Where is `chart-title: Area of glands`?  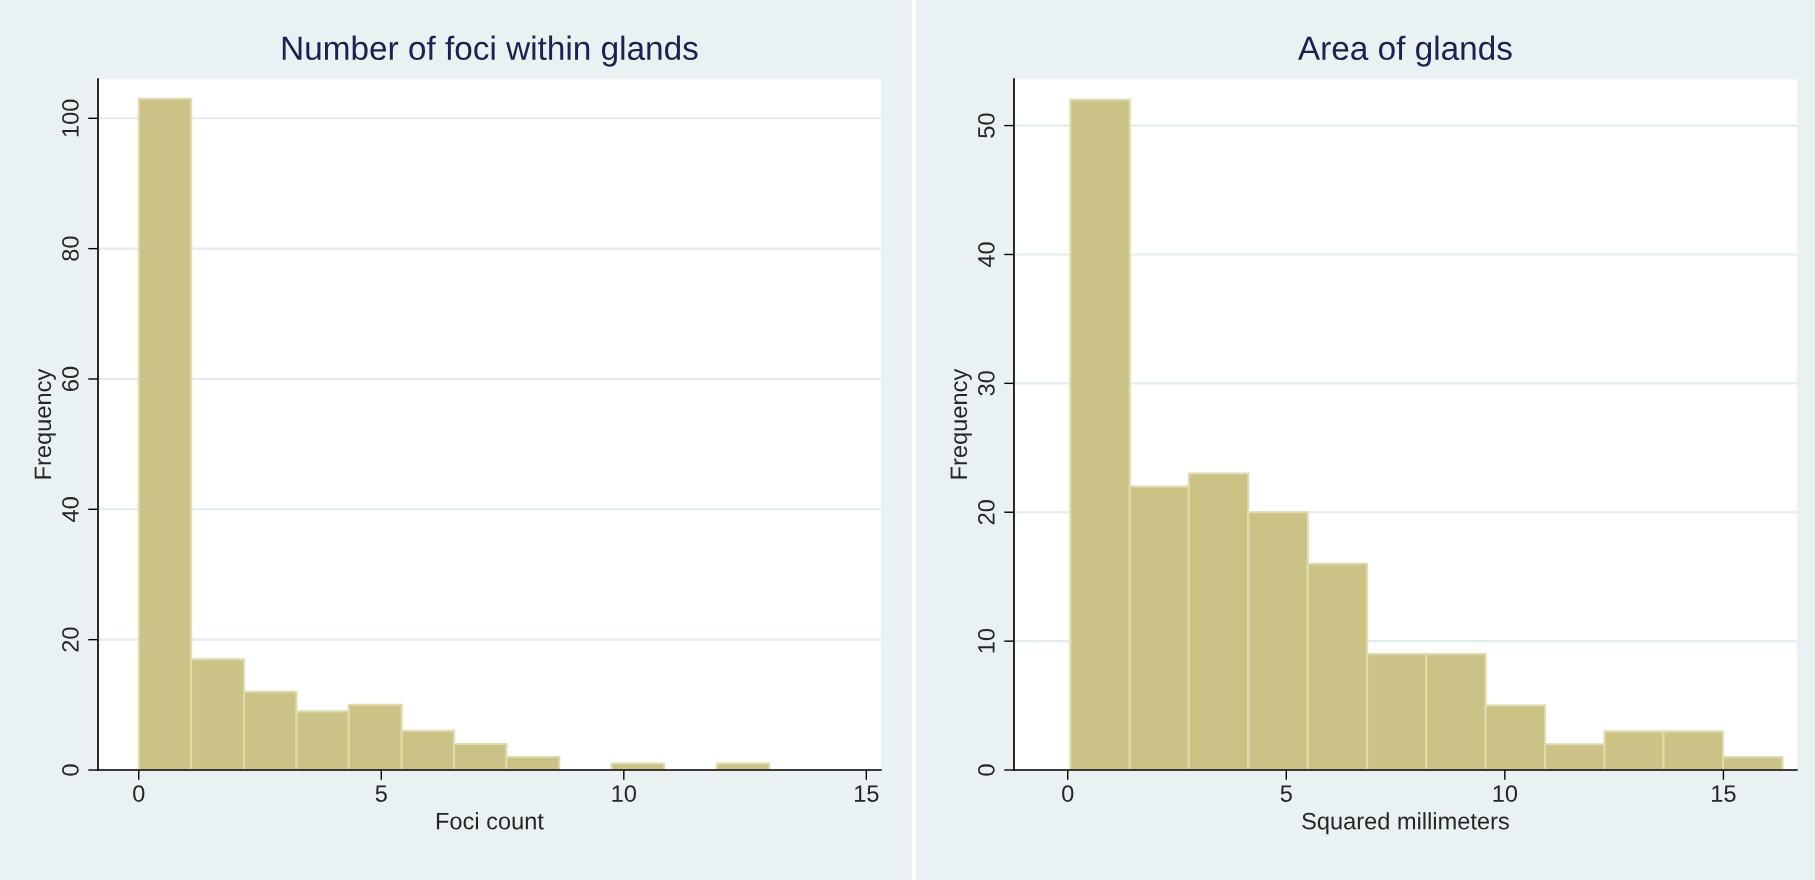
chart-title: Area of glands is located at coordinates (1405, 51).